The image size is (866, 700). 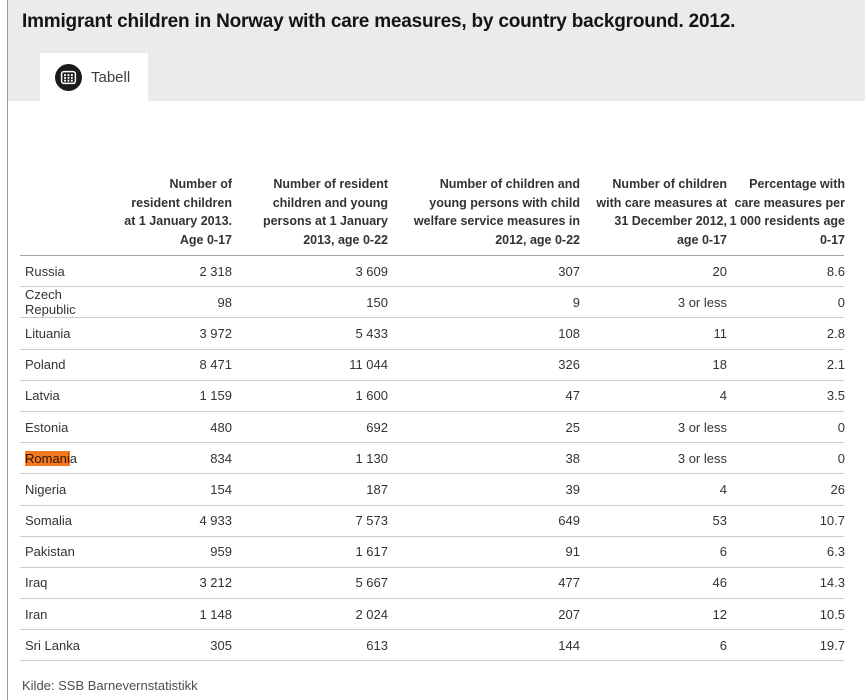 What do you see at coordinates (221, 458) in the screenshot?
I see `value-cell: 834` at bounding box center [221, 458].